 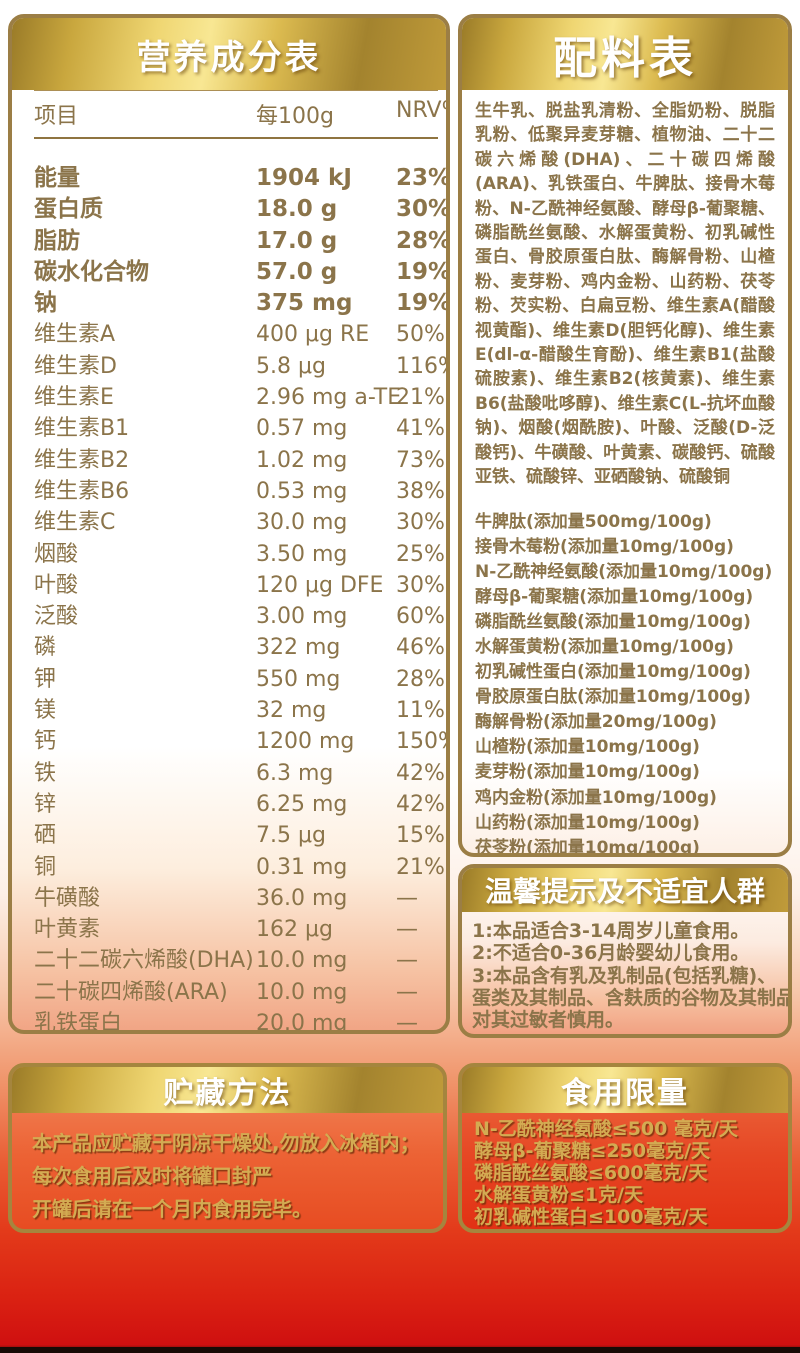 I want to click on nutrition-row: 维生素B1 0.57 mg 41%, so click(x=239, y=428).